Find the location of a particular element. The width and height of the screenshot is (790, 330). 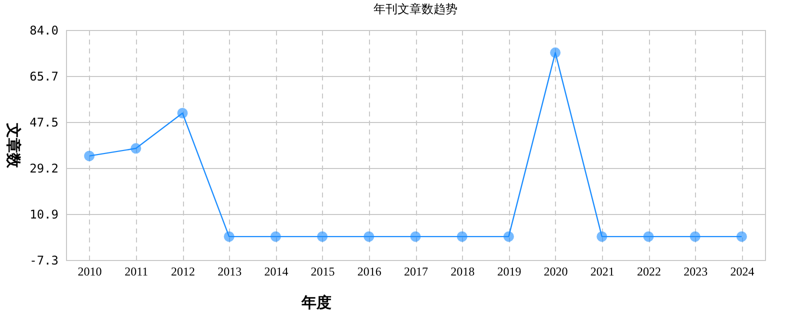

x-tick-label: 2021 is located at coordinates (602, 271).